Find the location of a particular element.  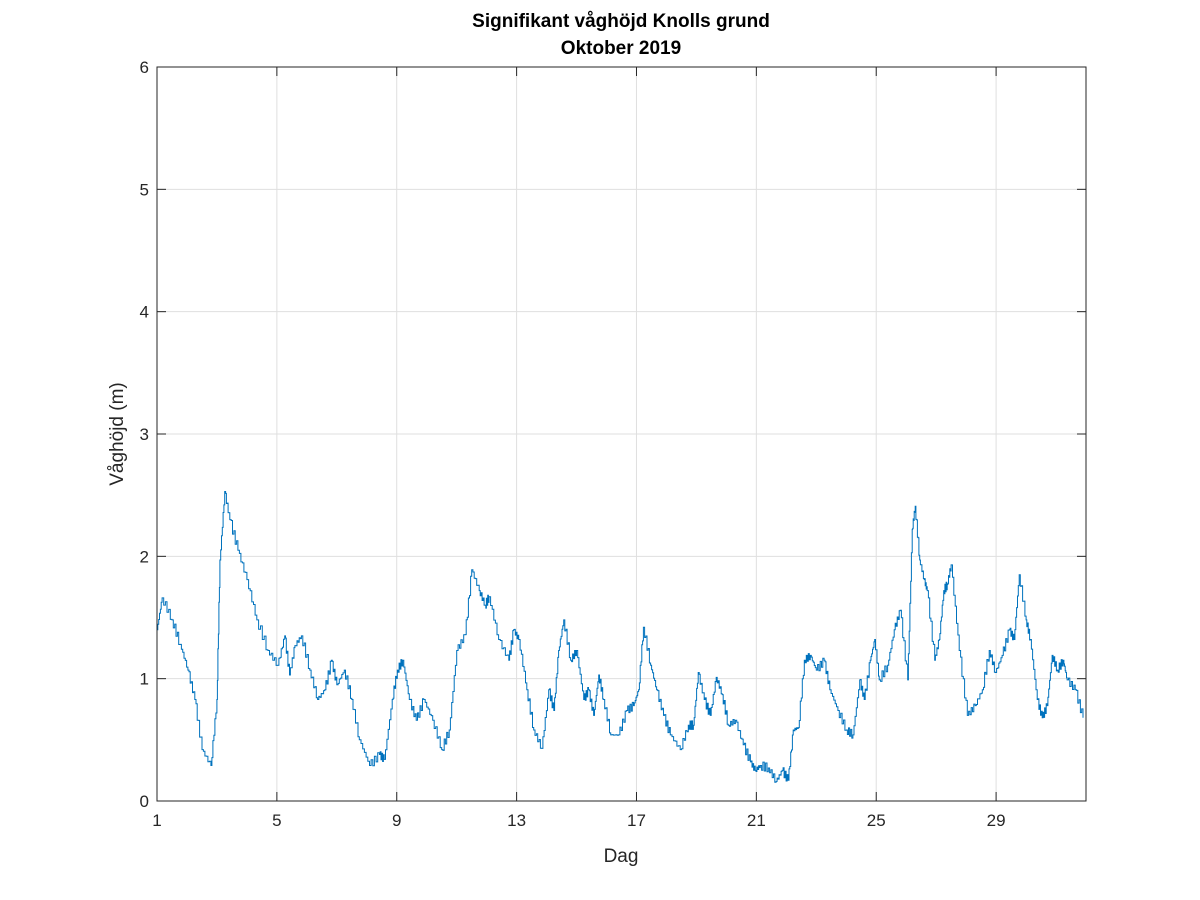

x-tick-label: 13 is located at coordinates (516, 820).